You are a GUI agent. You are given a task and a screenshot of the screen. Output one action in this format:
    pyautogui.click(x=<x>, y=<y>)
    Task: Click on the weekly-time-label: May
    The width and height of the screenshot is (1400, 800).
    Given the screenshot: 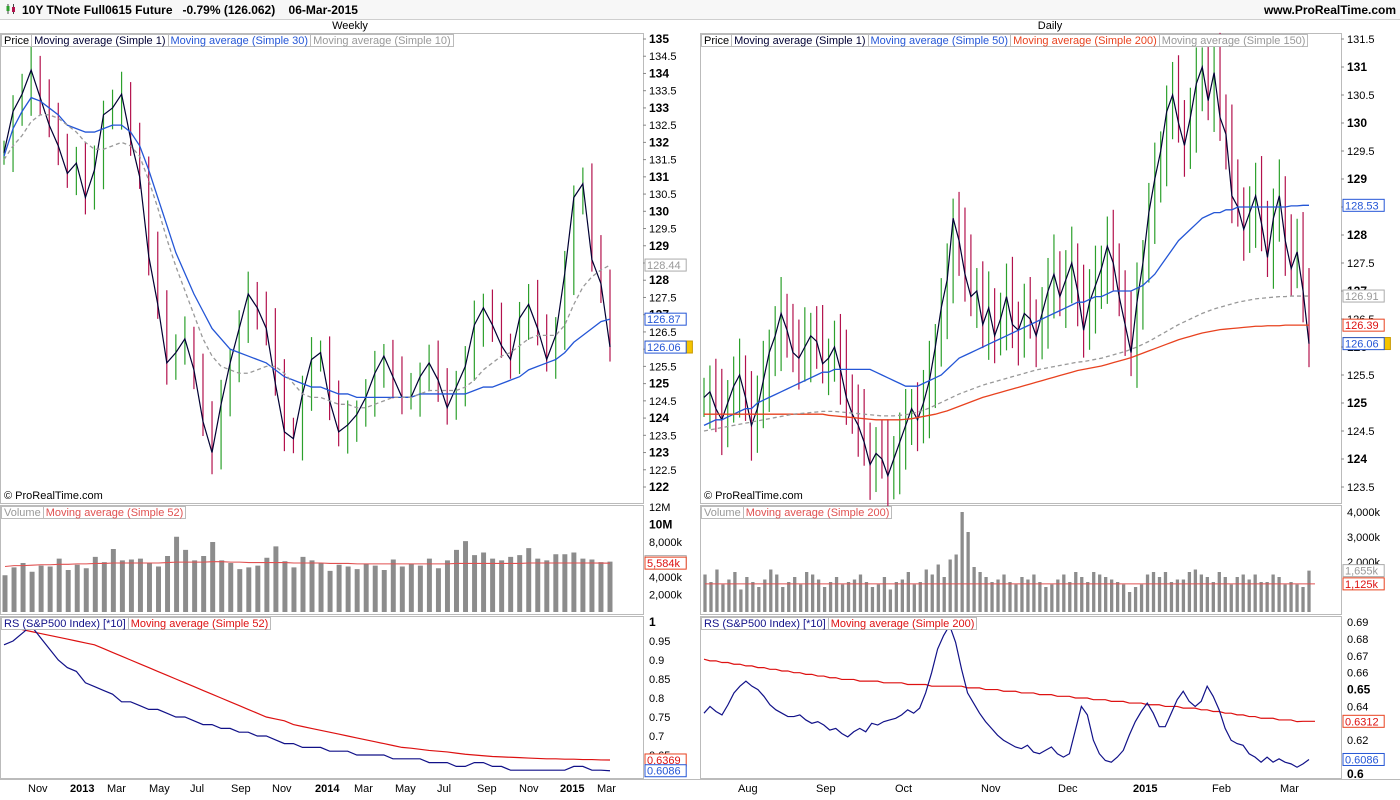 What is the action you would take?
    pyautogui.click(x=159, y=789)
    